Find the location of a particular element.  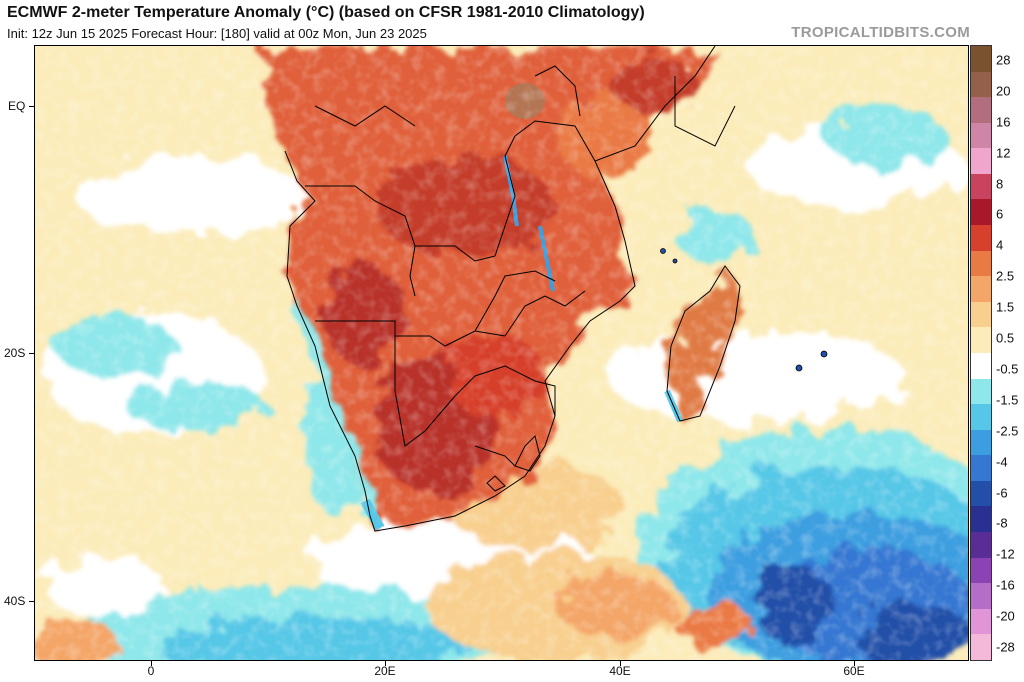

colorbar-label: -20 is located at coordinates (1005, 616).